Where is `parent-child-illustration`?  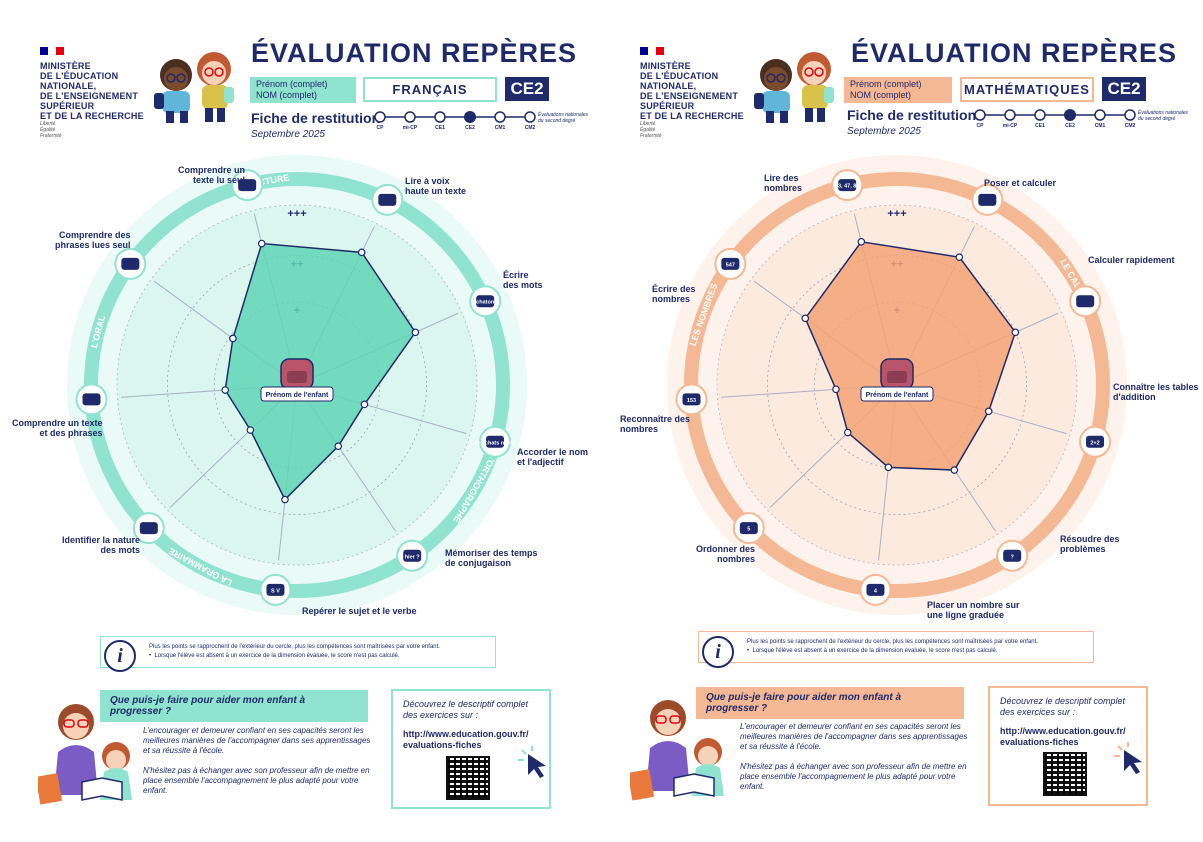
parent-child-illustration is located at coordinates (85, 754).